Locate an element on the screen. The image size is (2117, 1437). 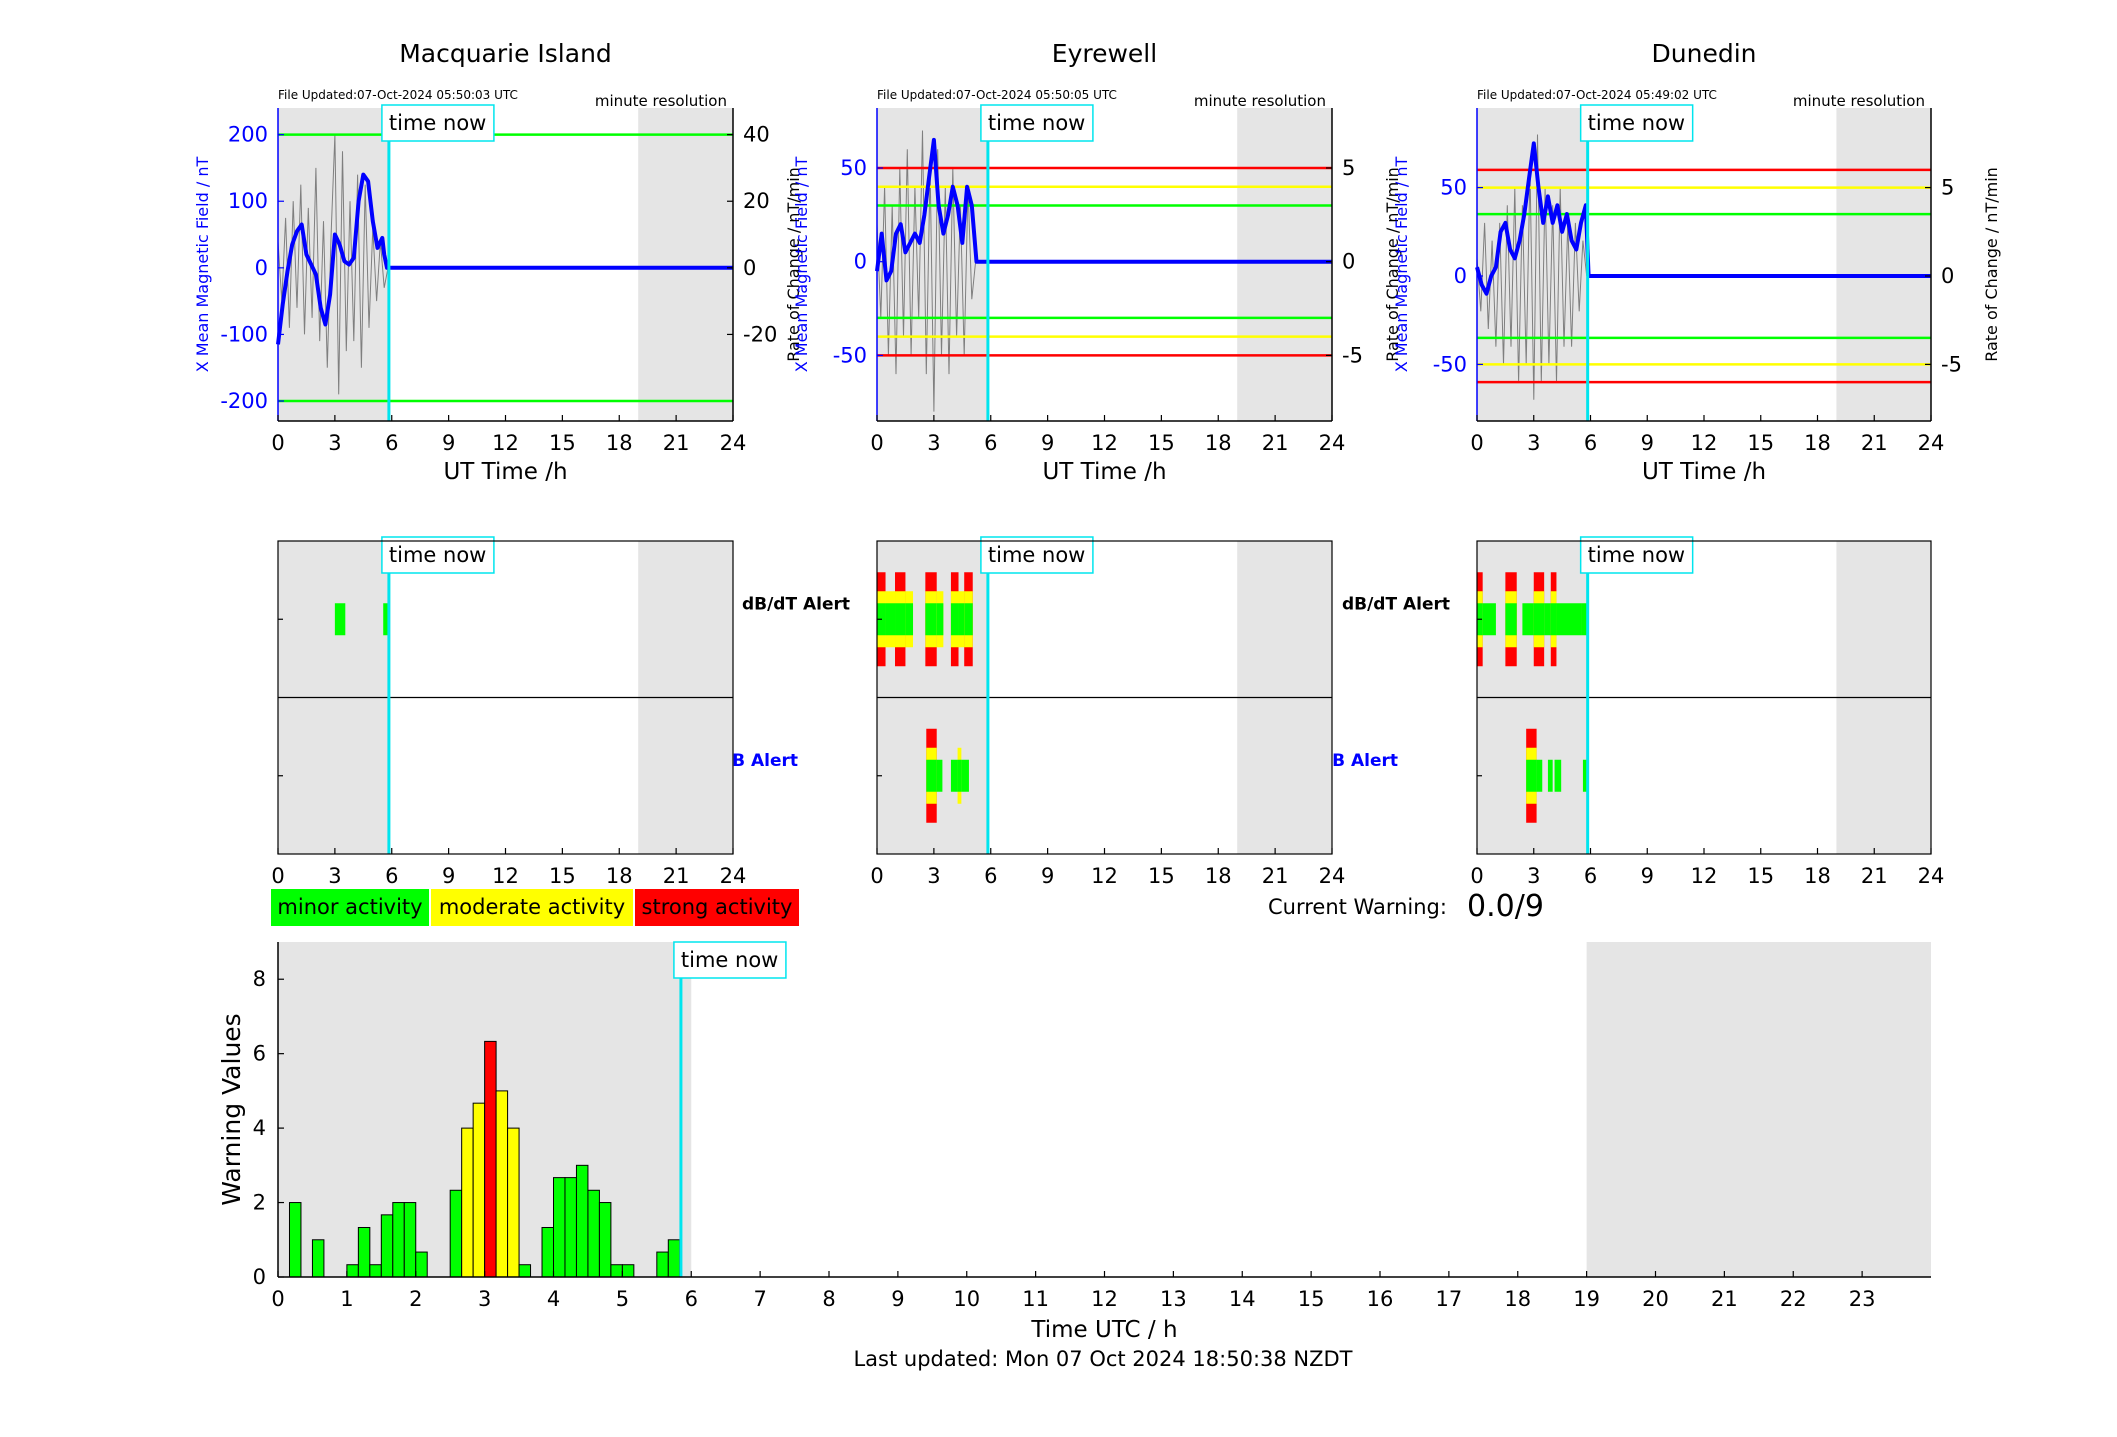
y-tick-label-right: 40 is located at coordinates (756, 135).